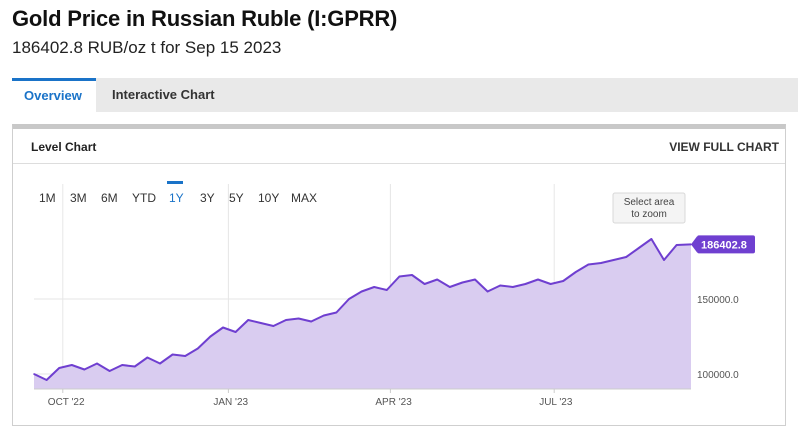  Describe the element at coordinates (147, 47) in the screenshot. I see `price-subtitle: 186402.8 RUB/oz t for Sep 15 2023` at that location.